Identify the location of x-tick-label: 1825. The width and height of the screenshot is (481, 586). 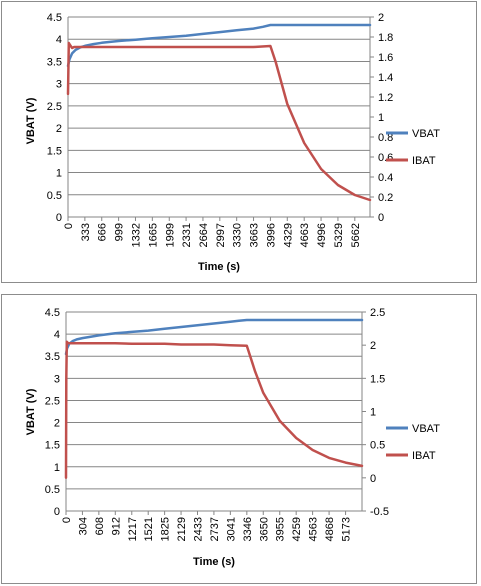
(166, 529).